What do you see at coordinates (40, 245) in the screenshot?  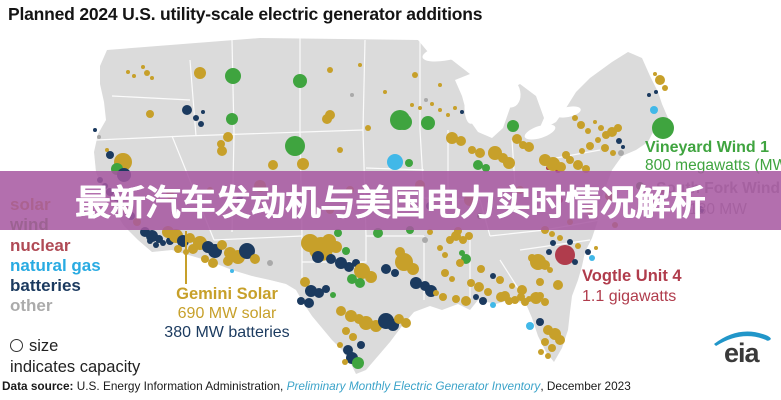 I see `legend-item-nuclear: nuclear` at bounding box center [40, 245].